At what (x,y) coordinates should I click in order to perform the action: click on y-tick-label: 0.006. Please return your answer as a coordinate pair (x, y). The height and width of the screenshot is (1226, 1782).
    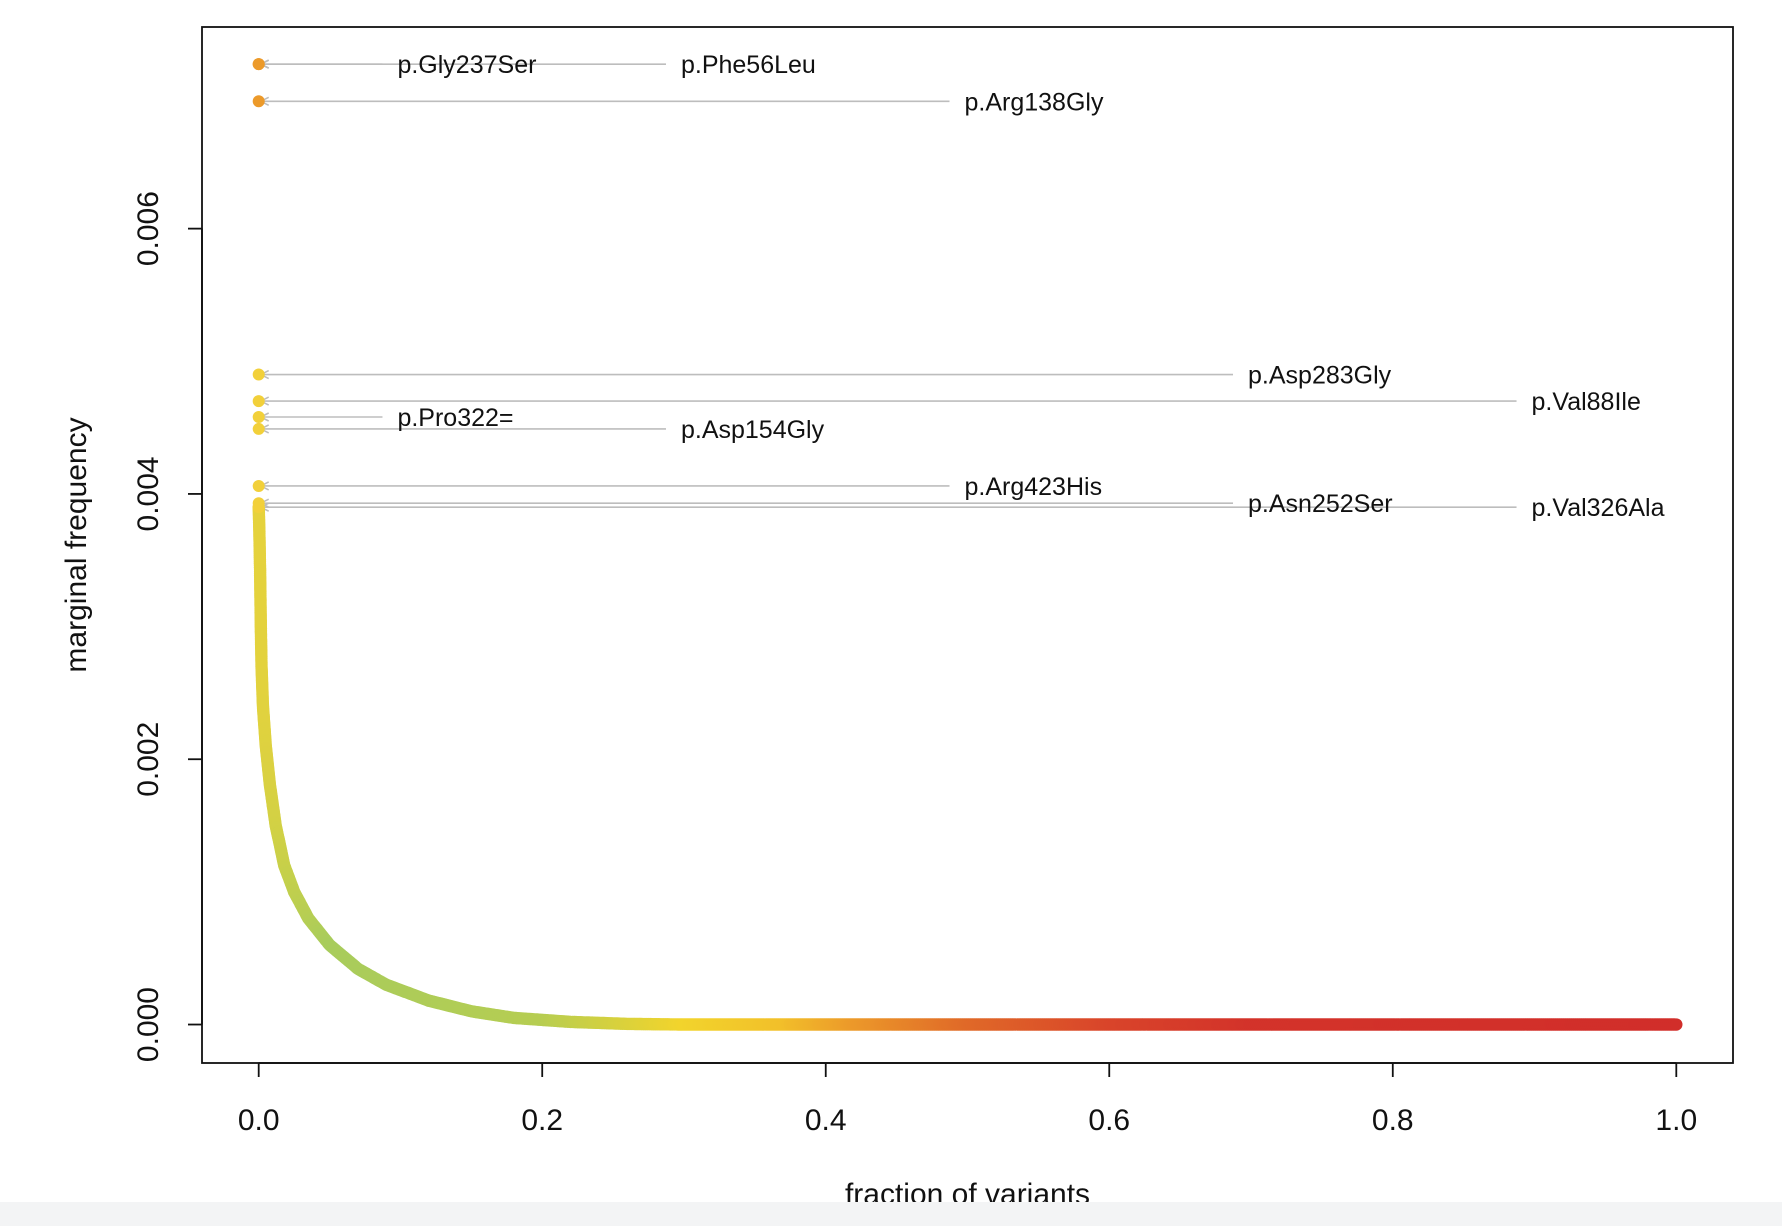
    Looking at the image, I should click on (148, 228).